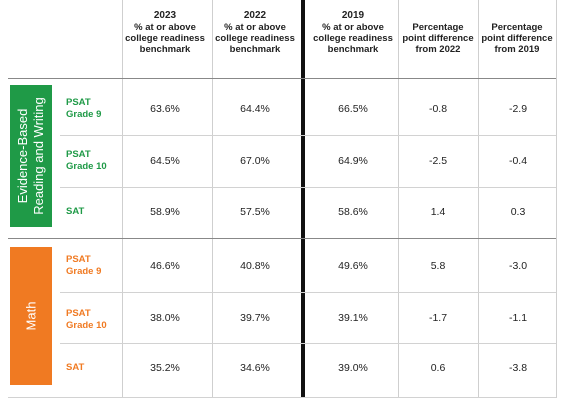 The image size is (566, 408). What do you see at coordinates (353, 318) in the screenshot?
I see `table-cell: 39.1%` at bounding box center [353, 318].